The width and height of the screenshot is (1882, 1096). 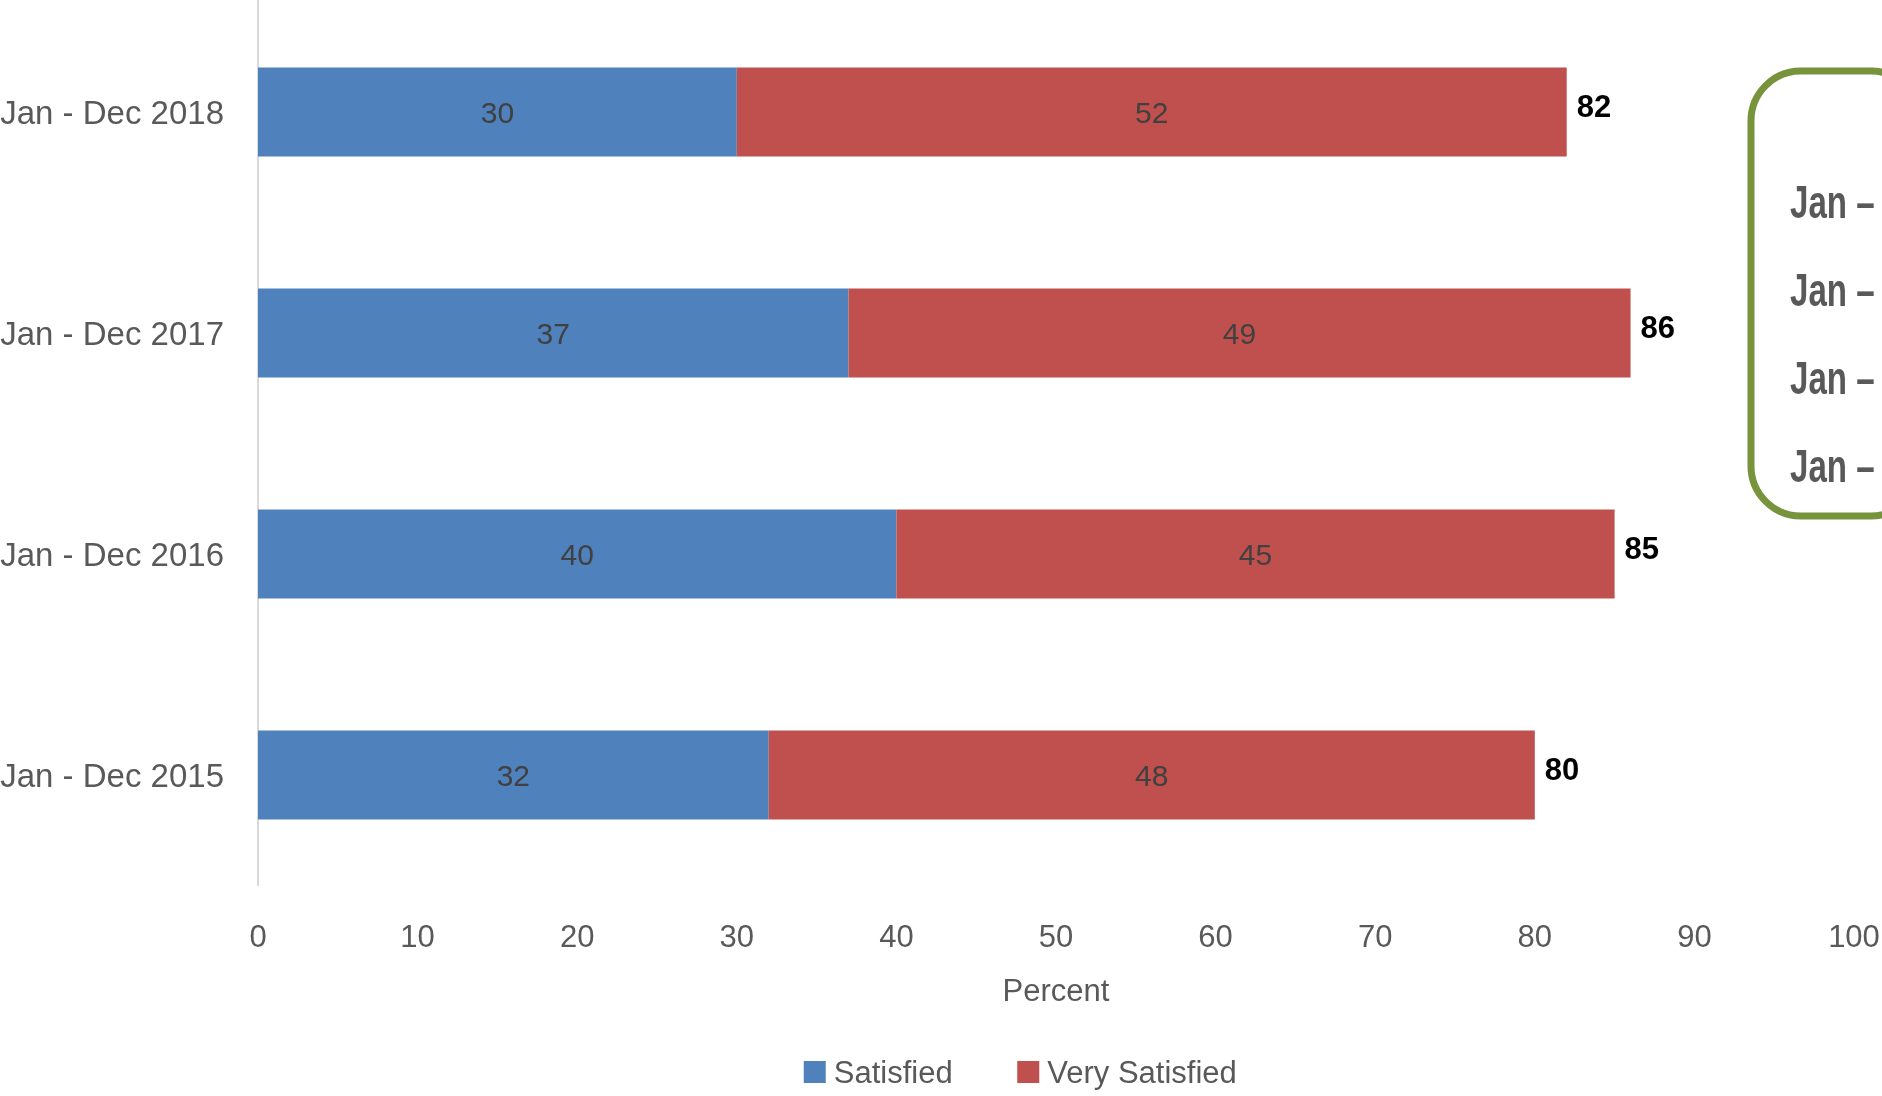 I want to click on y-tick-label: Jan - Dec 2016, so click(x=112, y=554).